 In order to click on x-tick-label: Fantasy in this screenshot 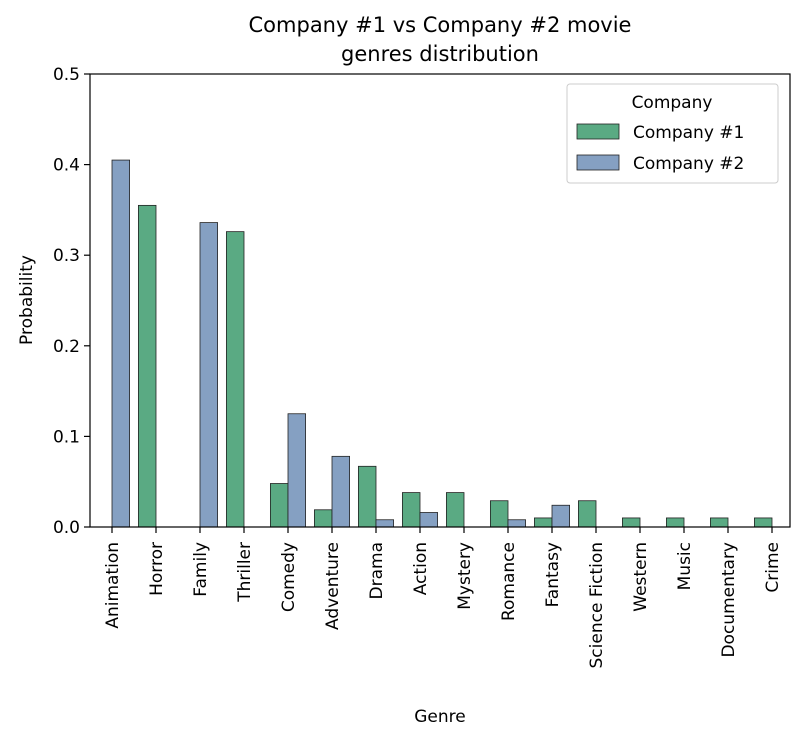, I will do `click(553, 574)`.